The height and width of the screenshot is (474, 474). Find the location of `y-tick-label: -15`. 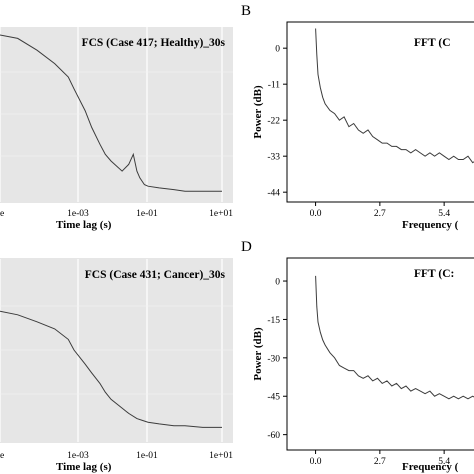

y-tick-label: -15 is located at coordinates (273, 321).